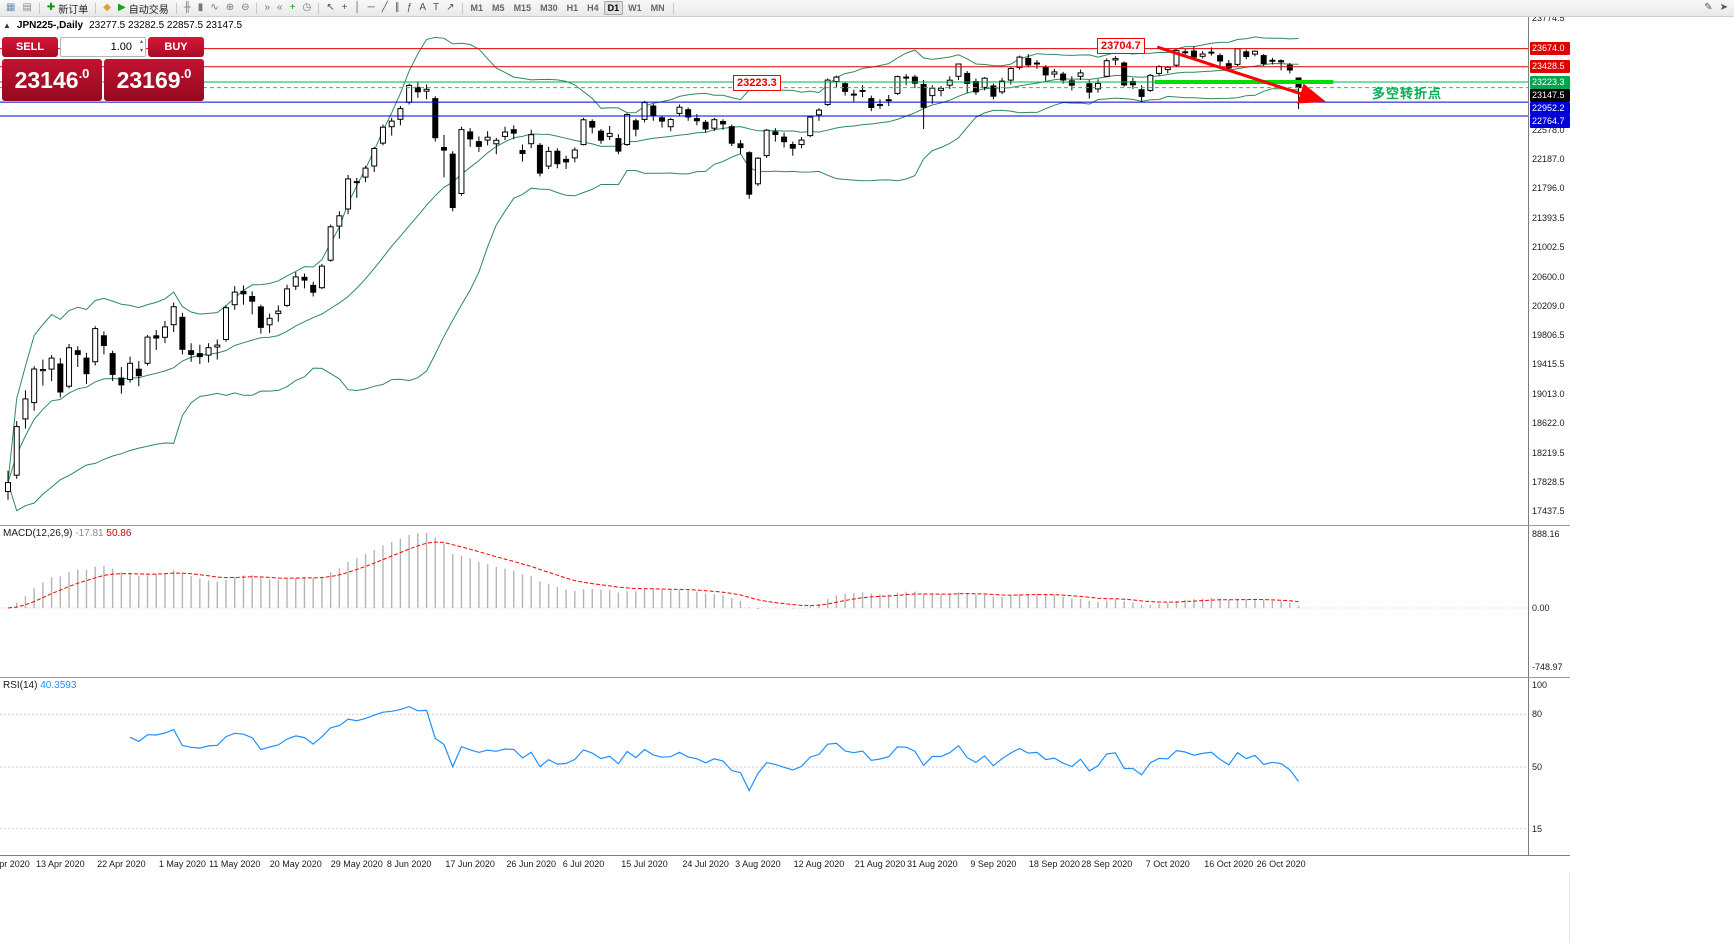 This screenshot has height=943, width=1734. What do you see at coordinates (50, 25) in the screenshot?
I see `chart-title: JPN225-,Daily` at bounding box center [50, 25].